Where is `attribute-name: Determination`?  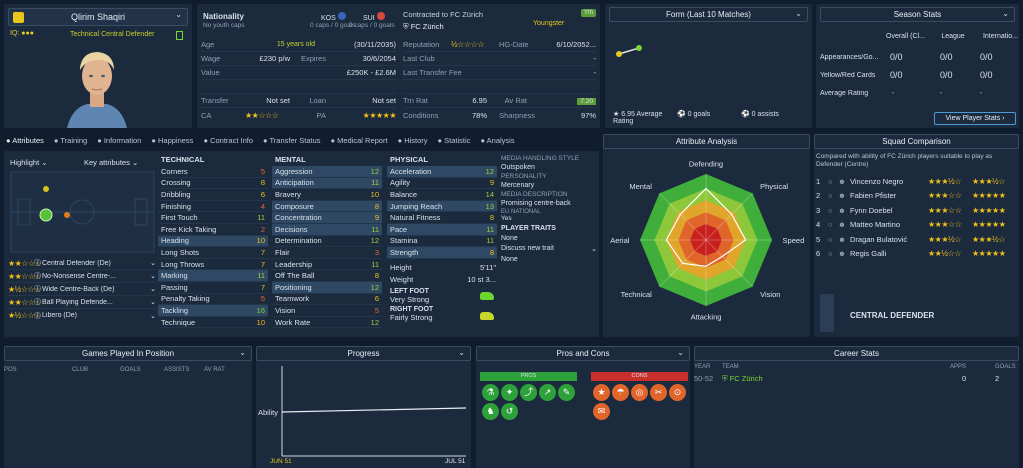 attribute-name: Determination is located at coordinates (298, 241).